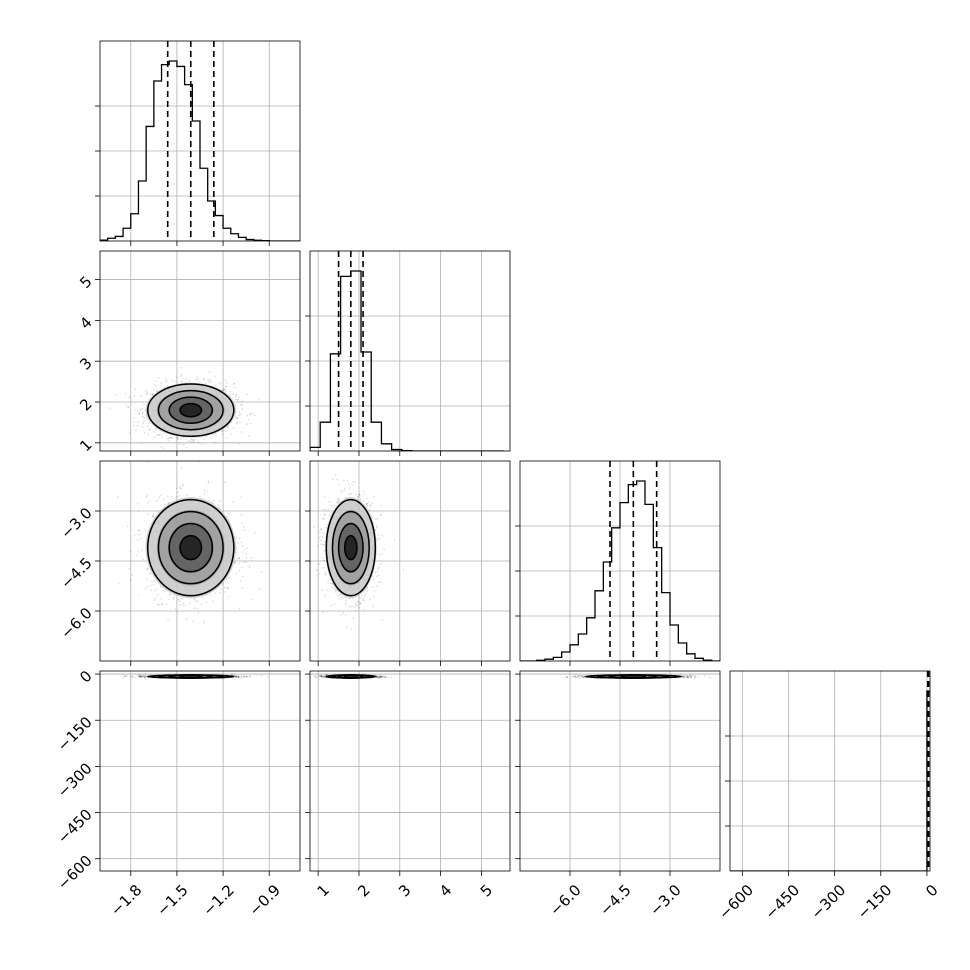 Image resolution: width=970 pixels, height=970 pixels. Describe the element at coordinates (407, 360) in the screenshot. I see `histogram-step` at that location.